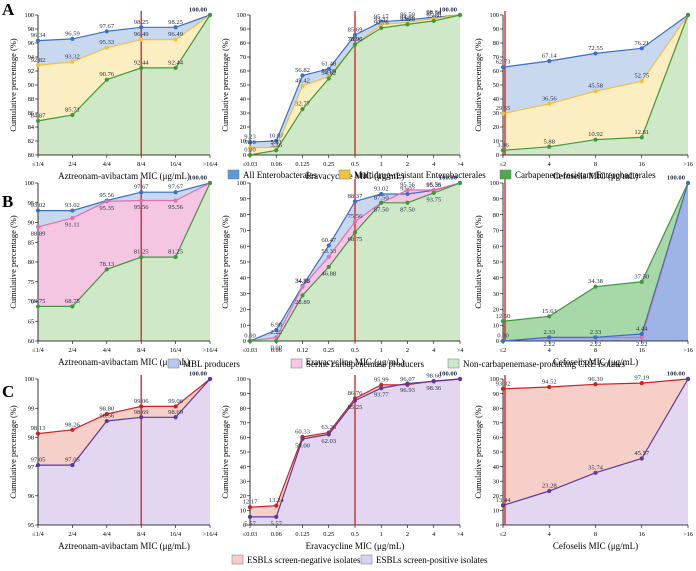 This screenshot has height=571, width=696. What do you see at coordinates (595, 134) in the screenshot?
I see `data-label: 10.92` at bounding box center [595, 134].